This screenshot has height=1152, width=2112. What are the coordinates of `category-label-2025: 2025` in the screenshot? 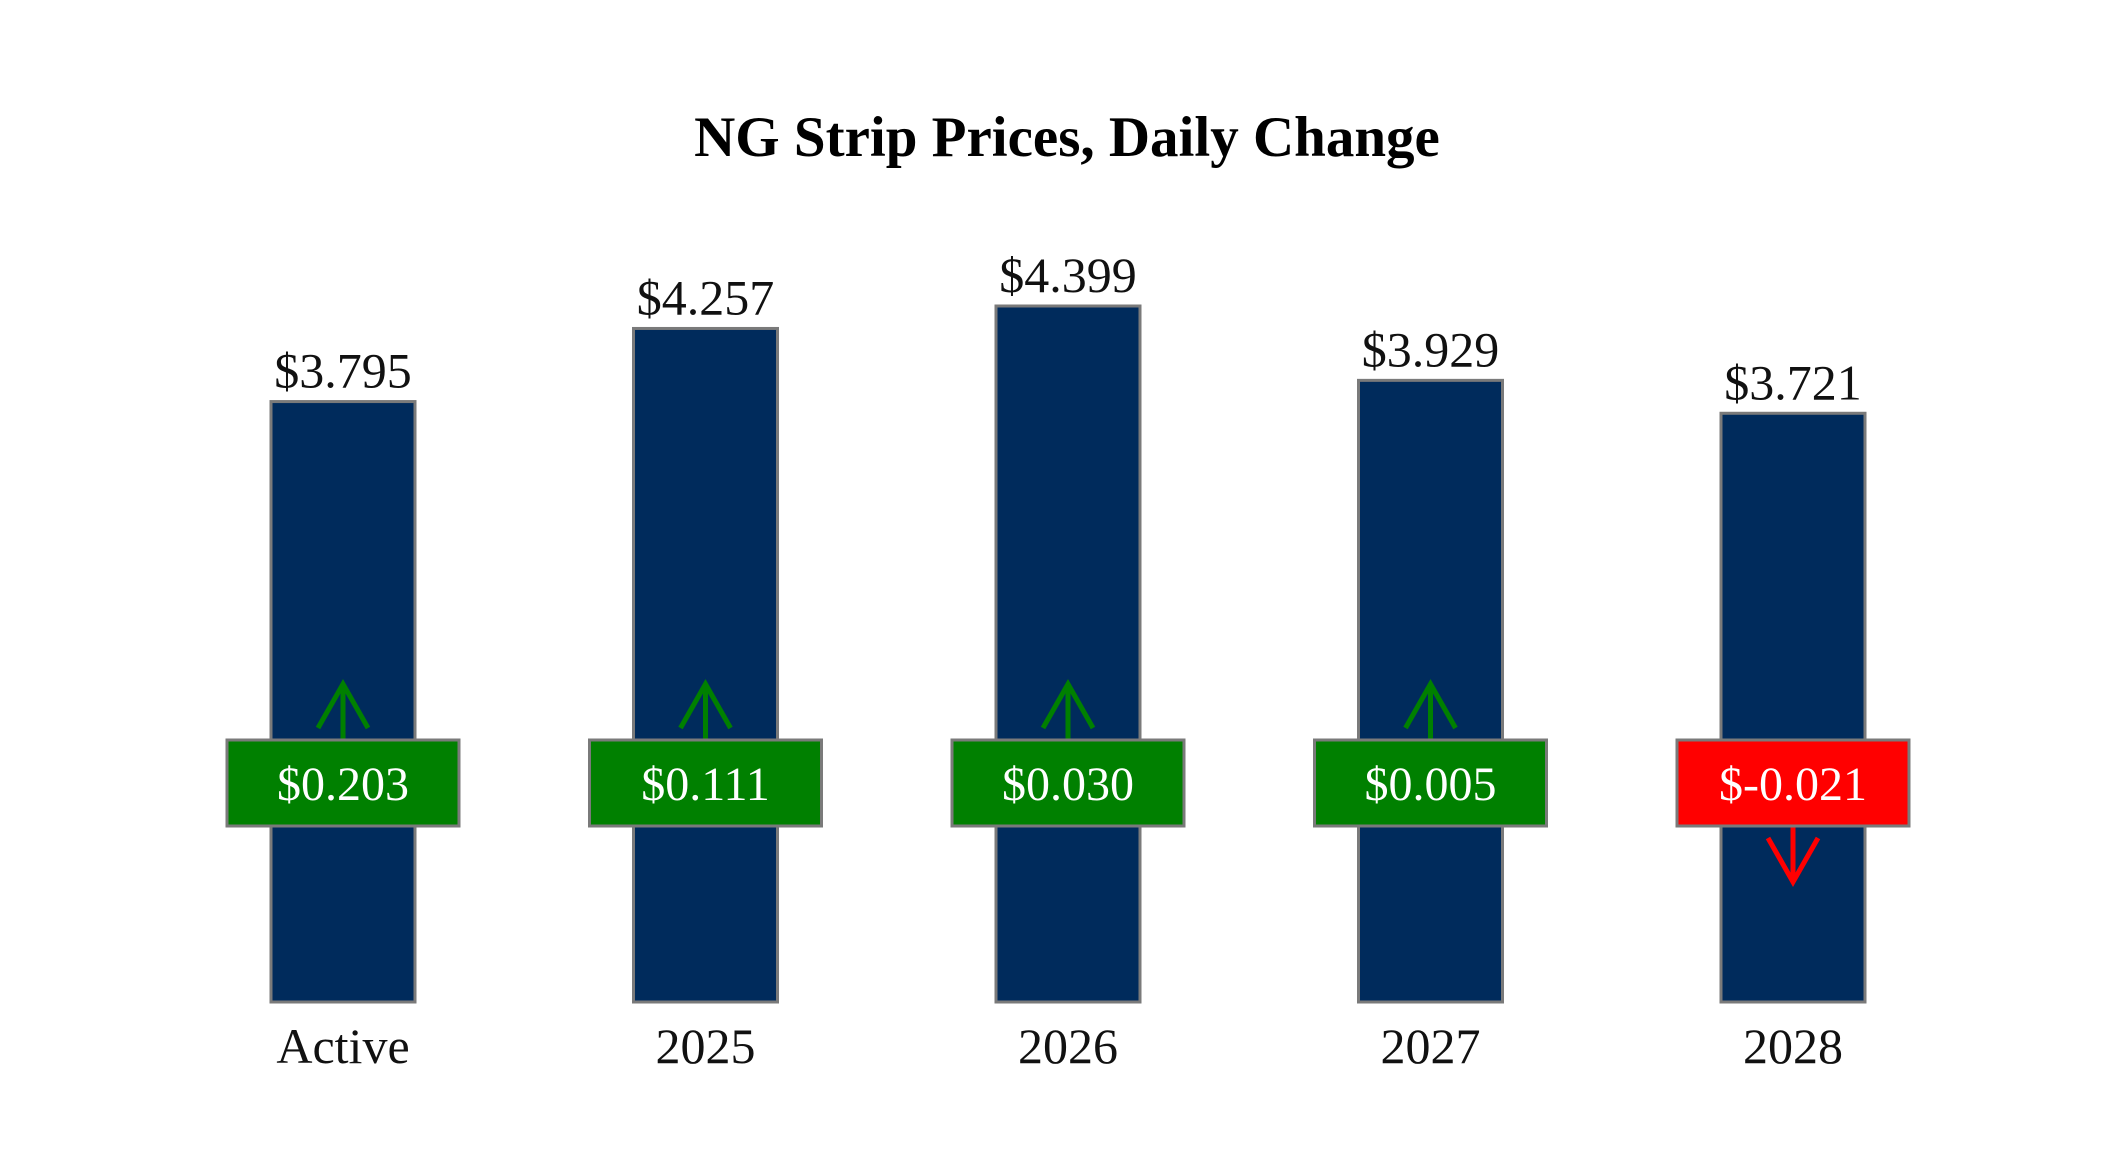 It's located at (706, 1046).